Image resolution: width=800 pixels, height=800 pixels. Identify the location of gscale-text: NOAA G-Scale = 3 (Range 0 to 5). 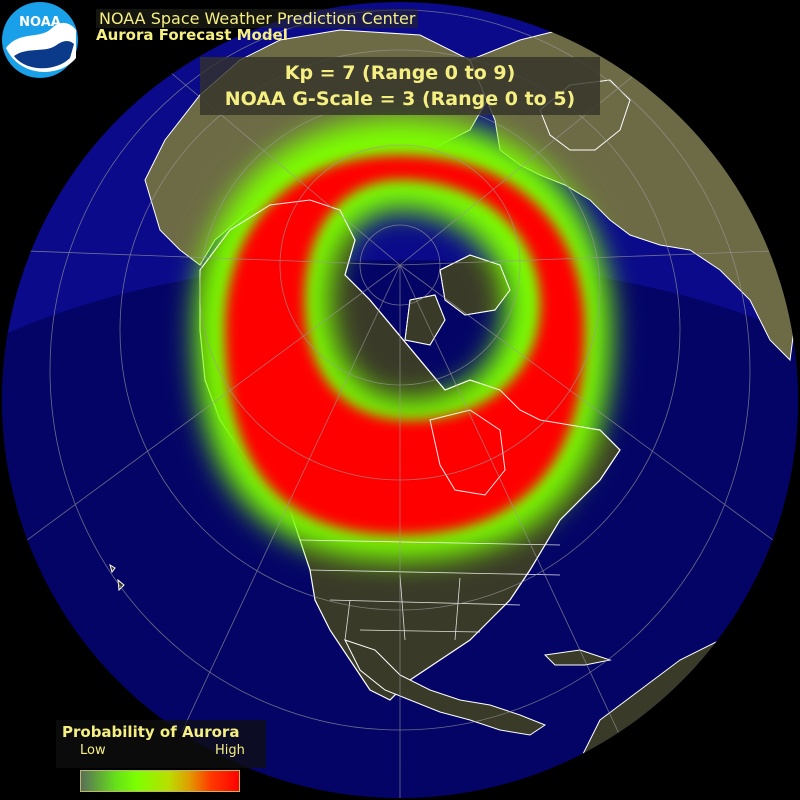
(400, 99).